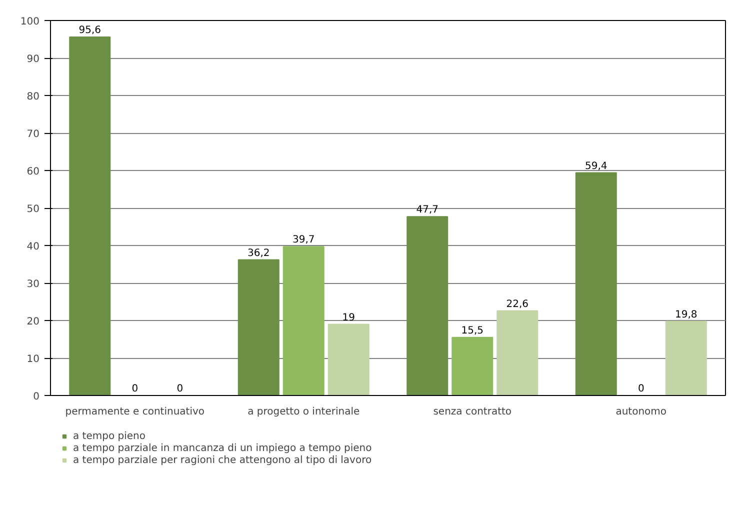  What do you see at coordinates (36, 397) in the screenshot?
I see `y-tick-label: 0` at bounding box center [36, 397].